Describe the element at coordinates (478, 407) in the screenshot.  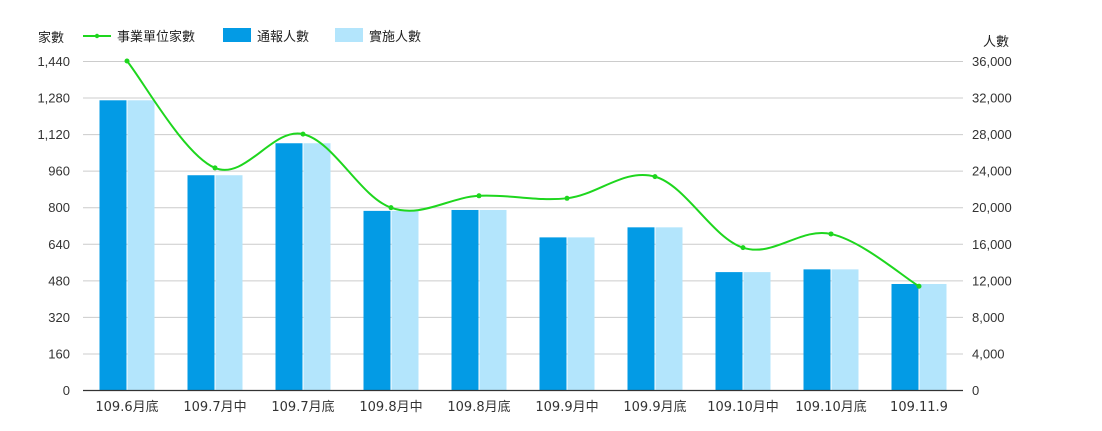
I see `x-tick-label: 109.8月底` at that location.